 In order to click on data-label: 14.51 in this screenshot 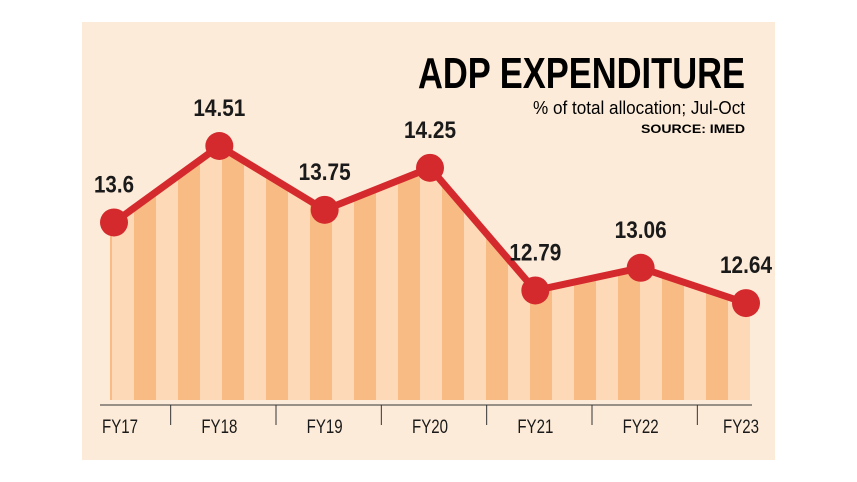, I will do `click(219, 108)`.